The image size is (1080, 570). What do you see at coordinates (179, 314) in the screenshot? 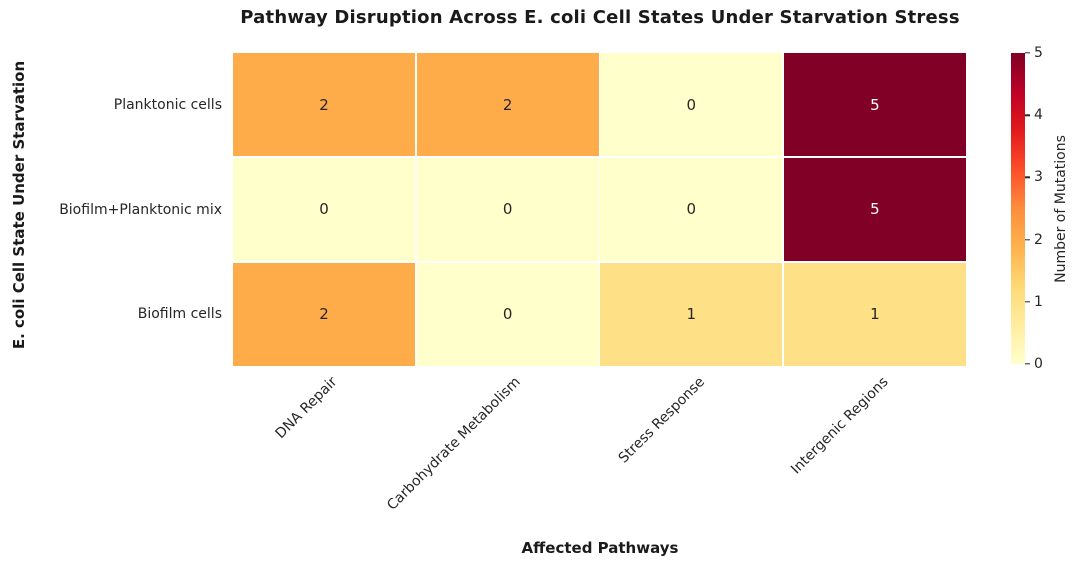
I see `y-tick-label: Biofilm cells` at bounding box center [179, 314].